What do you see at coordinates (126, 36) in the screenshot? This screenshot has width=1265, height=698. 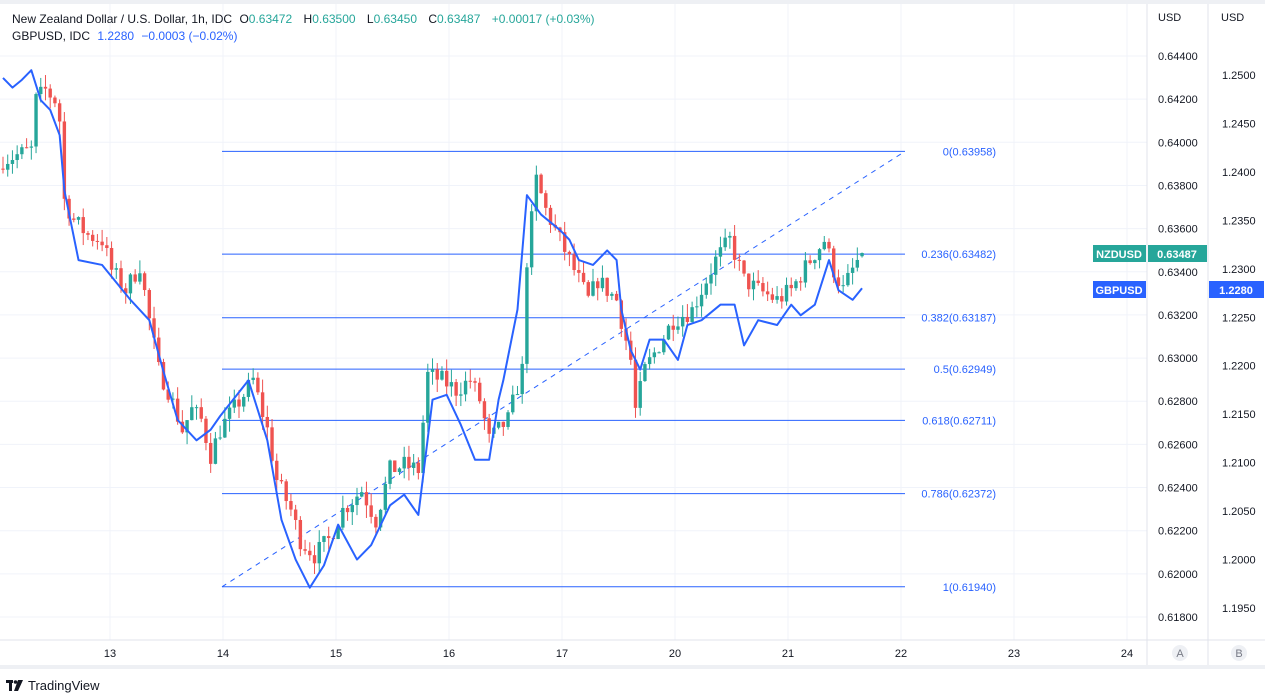 I see `compare-series-legend: GBPUSD, IDC 1.2280 −0.0003 (−0.02%)` at bounding box center [126, 36].